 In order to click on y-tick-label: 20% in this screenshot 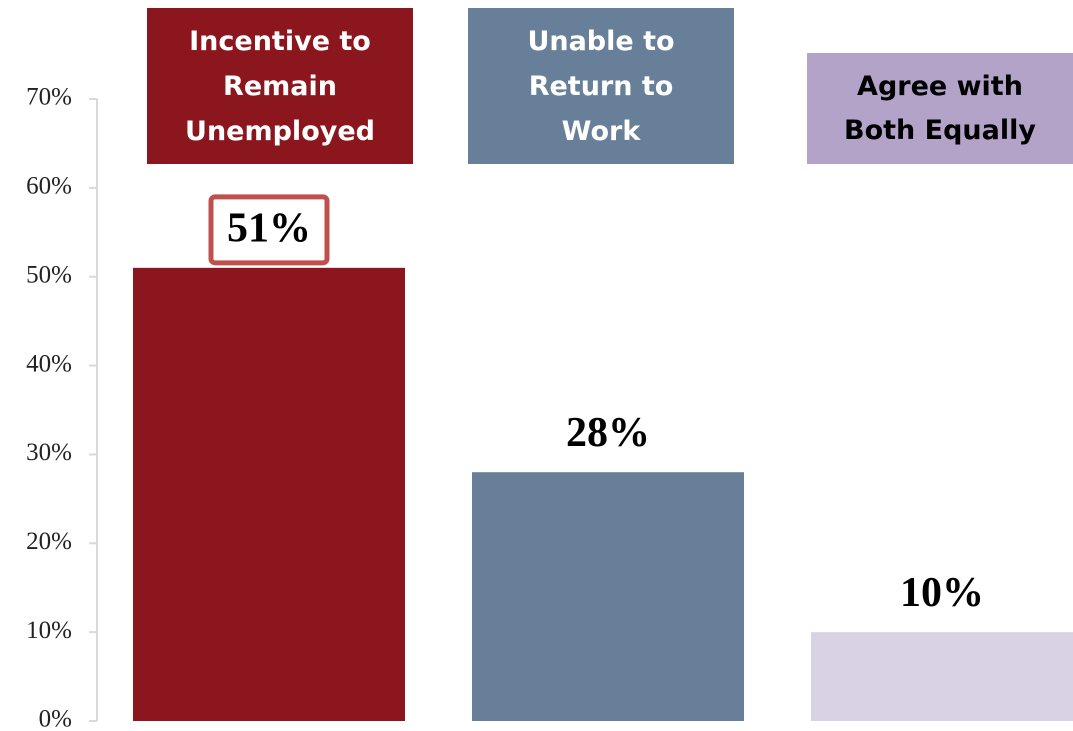, I will do `click(49, 541)`.